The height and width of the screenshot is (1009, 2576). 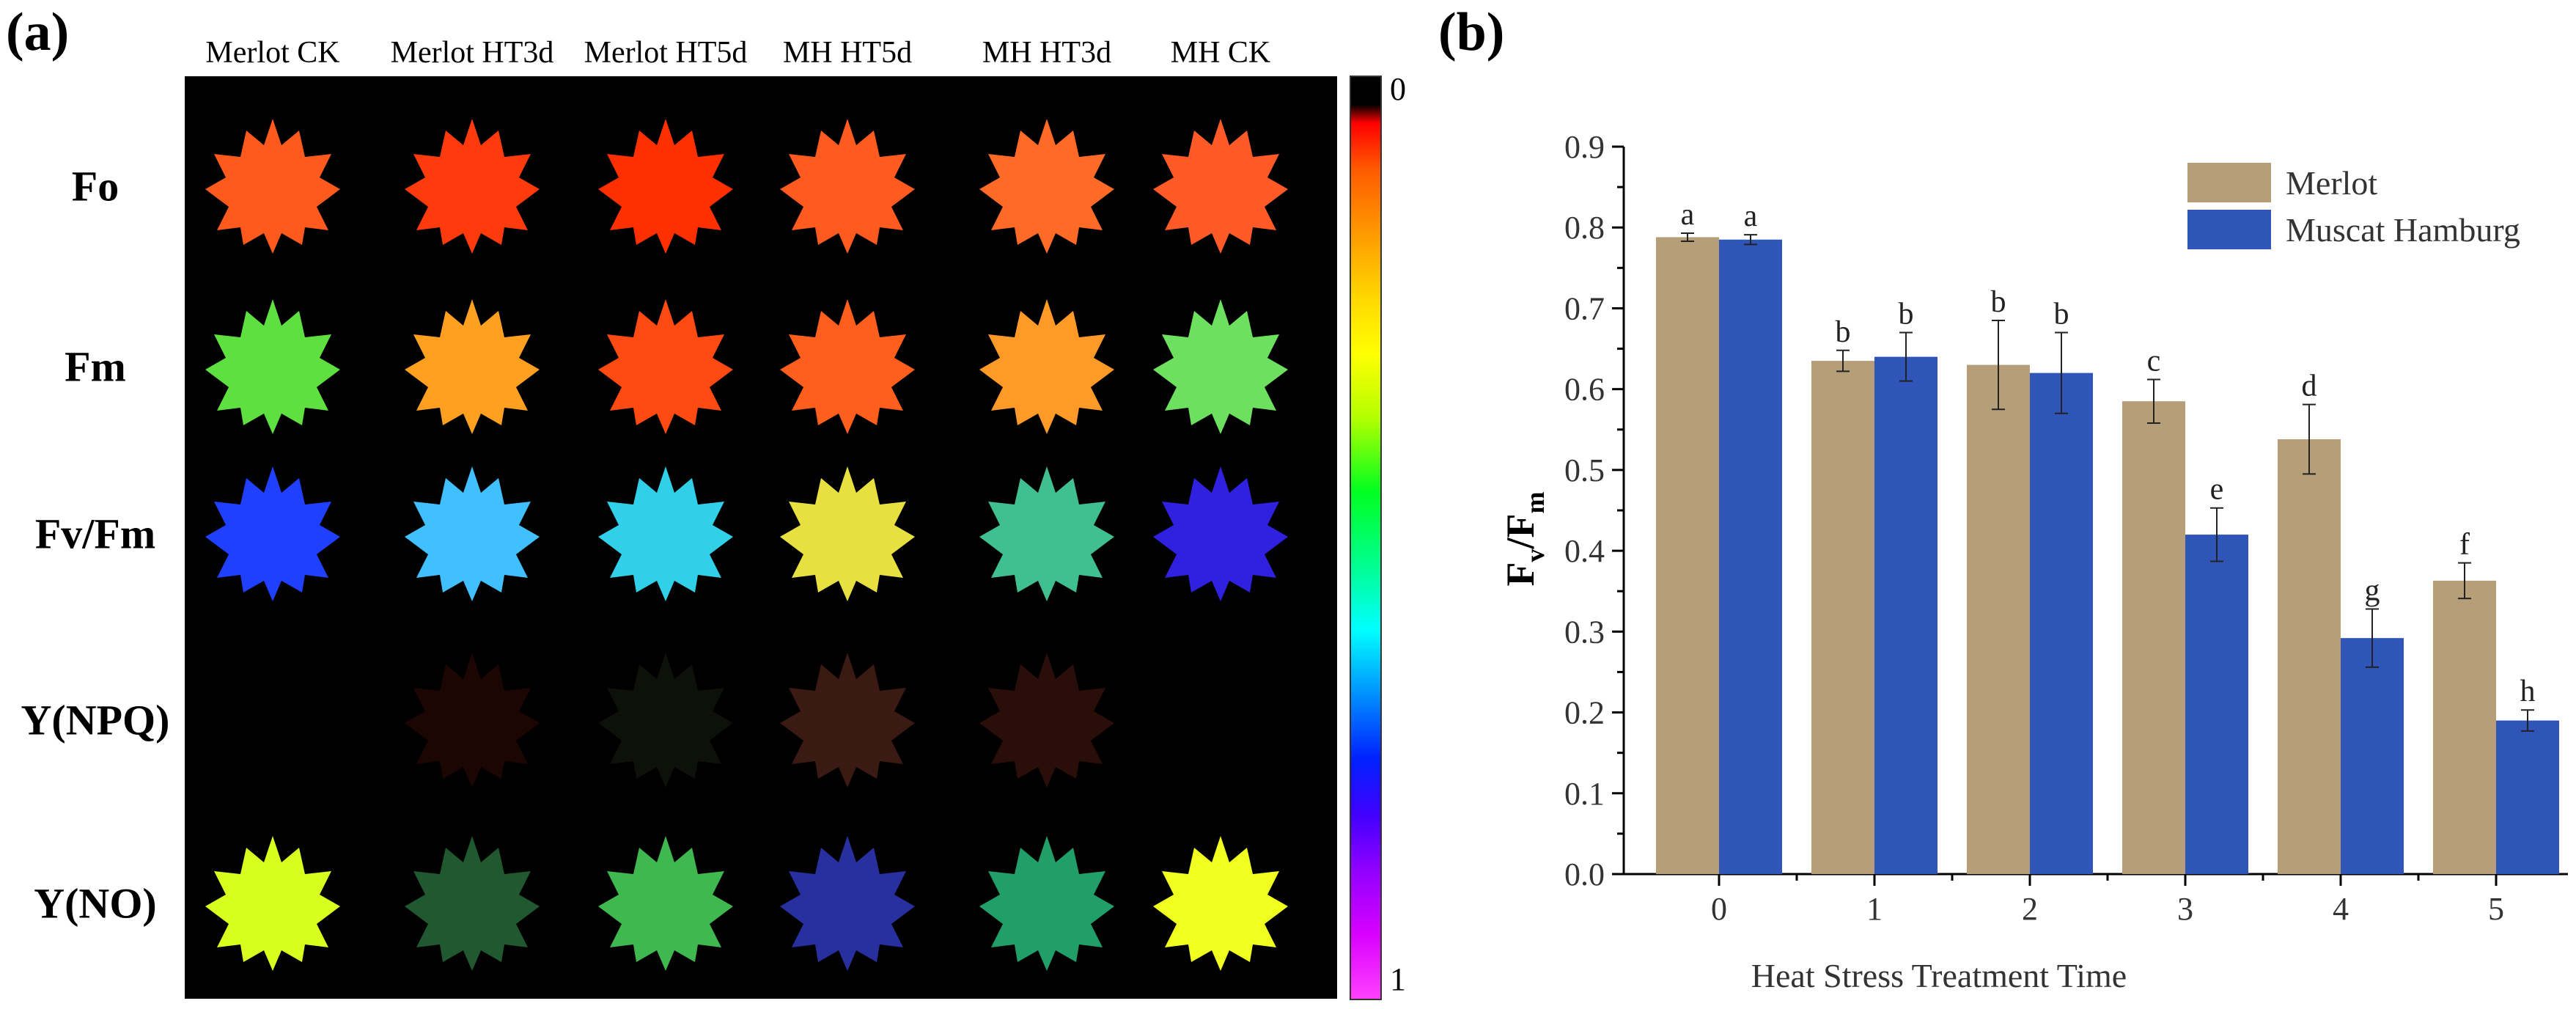 I want to click on x-tick-label: 3, so click(x=2185, y=909).